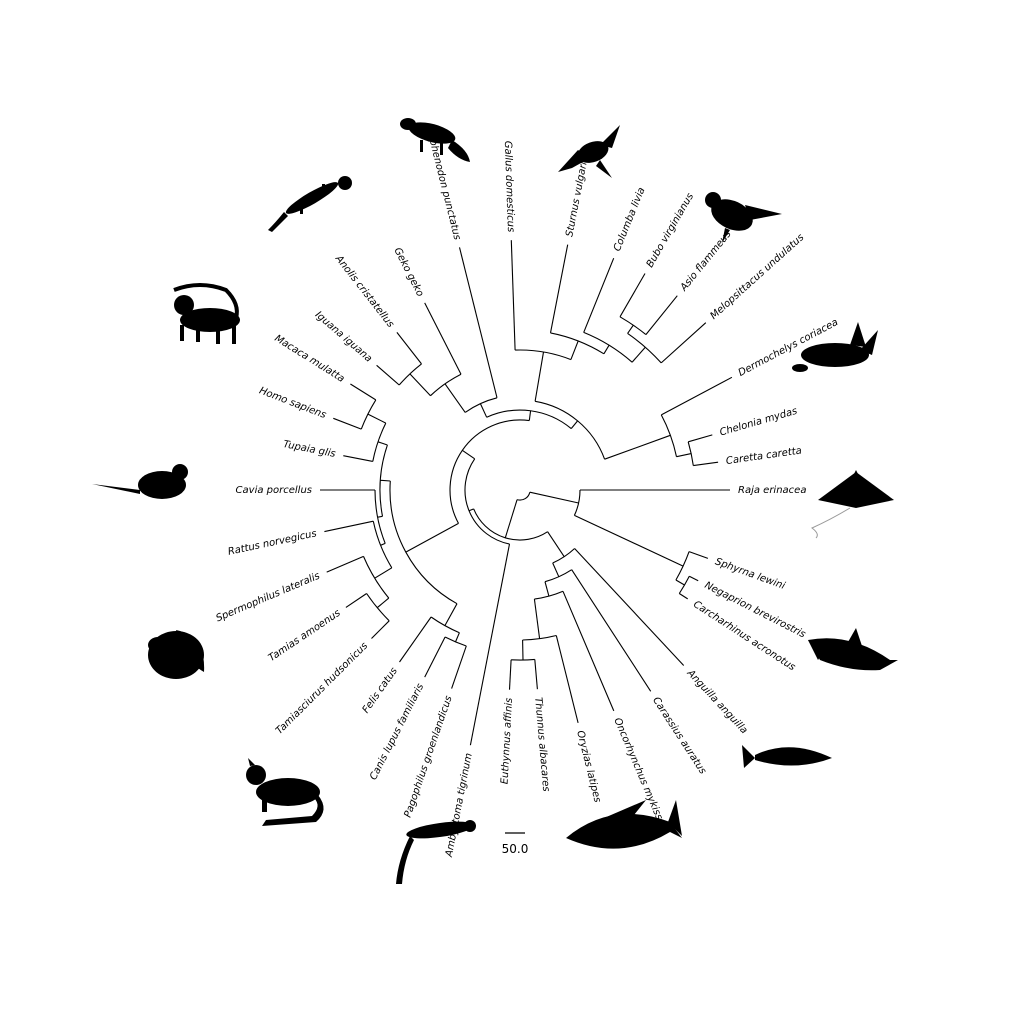 This screenshot has height=1011, width=1011. What do you see at coordinates (309, 449) in the screenshot?
I see `tip-label: Tupaia glis` at bounding box center [309, 449].